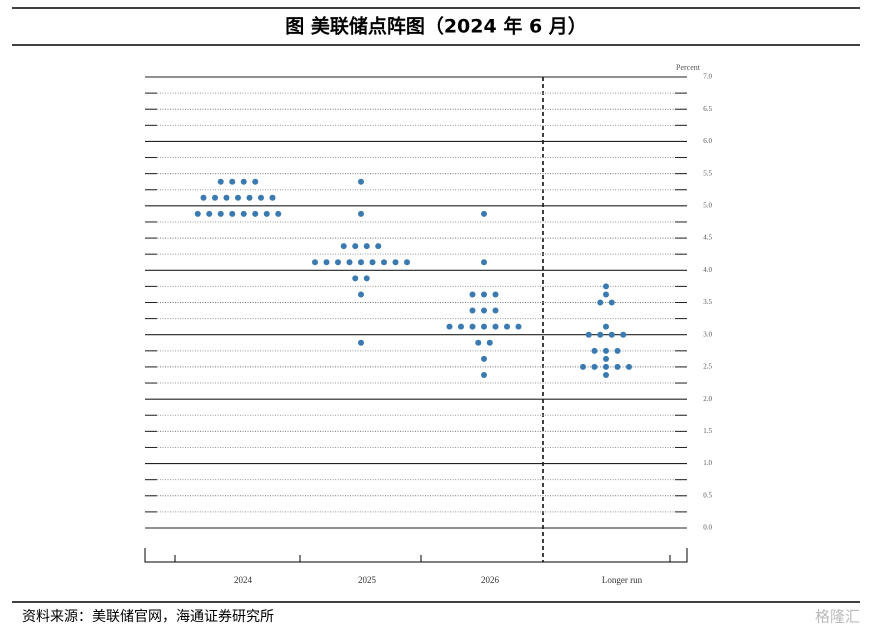 This screenshot has width=877, height=633. Describe the element at coordinates (367, 580) in the screenshot. I see `x-tick-label: 2025` at that location.